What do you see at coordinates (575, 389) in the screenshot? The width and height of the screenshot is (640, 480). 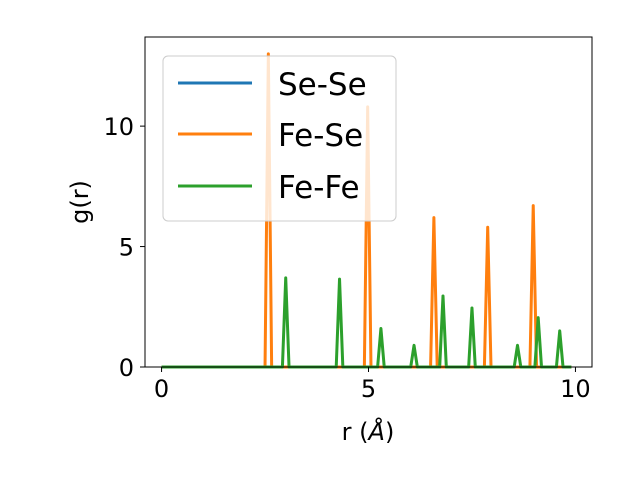 I see `x-tick-label: 10` at bounding box center [575, 389].